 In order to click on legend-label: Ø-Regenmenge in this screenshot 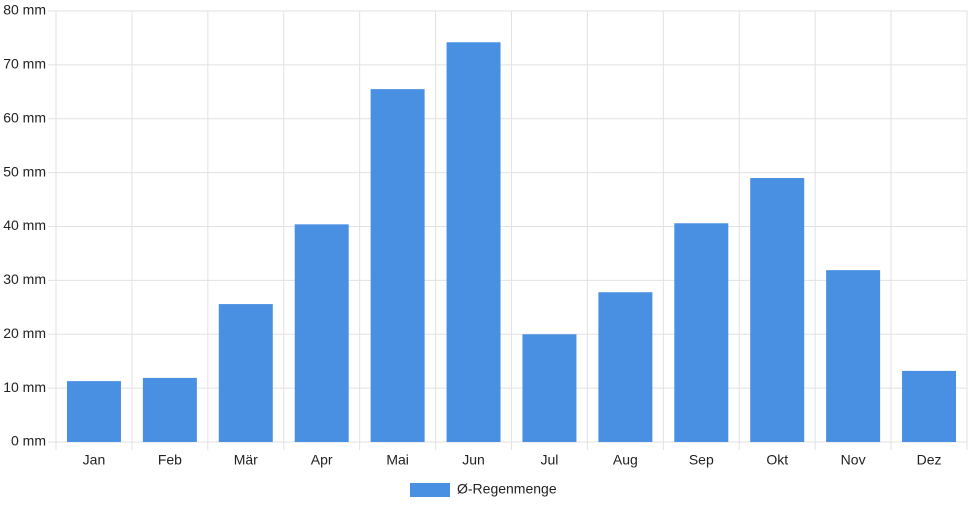, I will do `click(507, 489)`.